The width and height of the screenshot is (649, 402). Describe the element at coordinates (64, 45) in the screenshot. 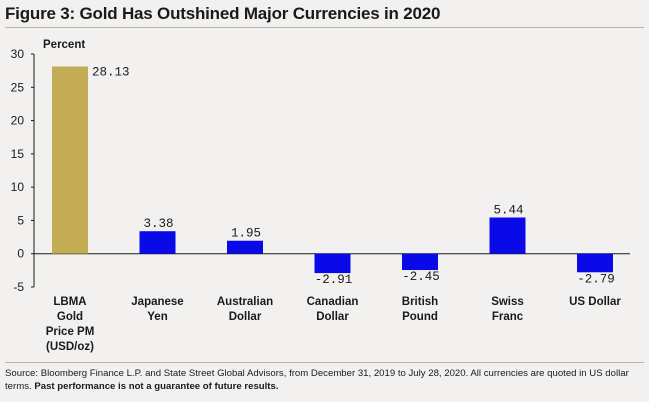

I see `y-axis-label: Percent` at that location.